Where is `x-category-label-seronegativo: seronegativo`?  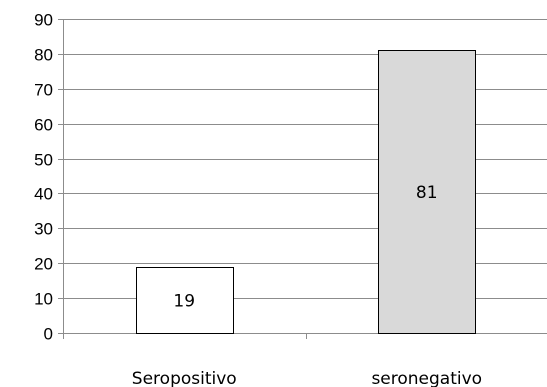 x-category-label-seronegativo: seronegativo is located at coordinates (426, 378).